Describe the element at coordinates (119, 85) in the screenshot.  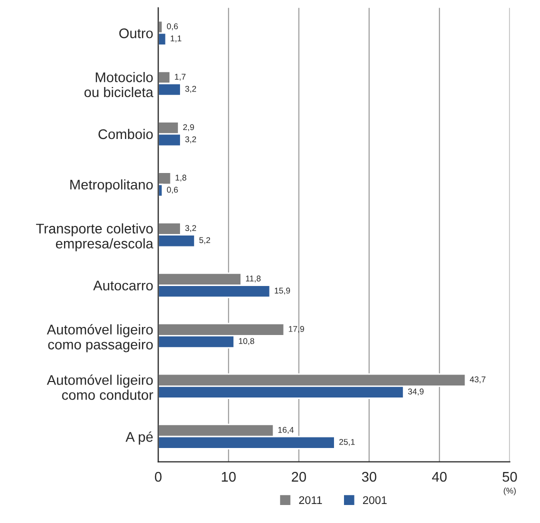
I see `y-tick-label: Motociclo ou bicicleta` at that location.